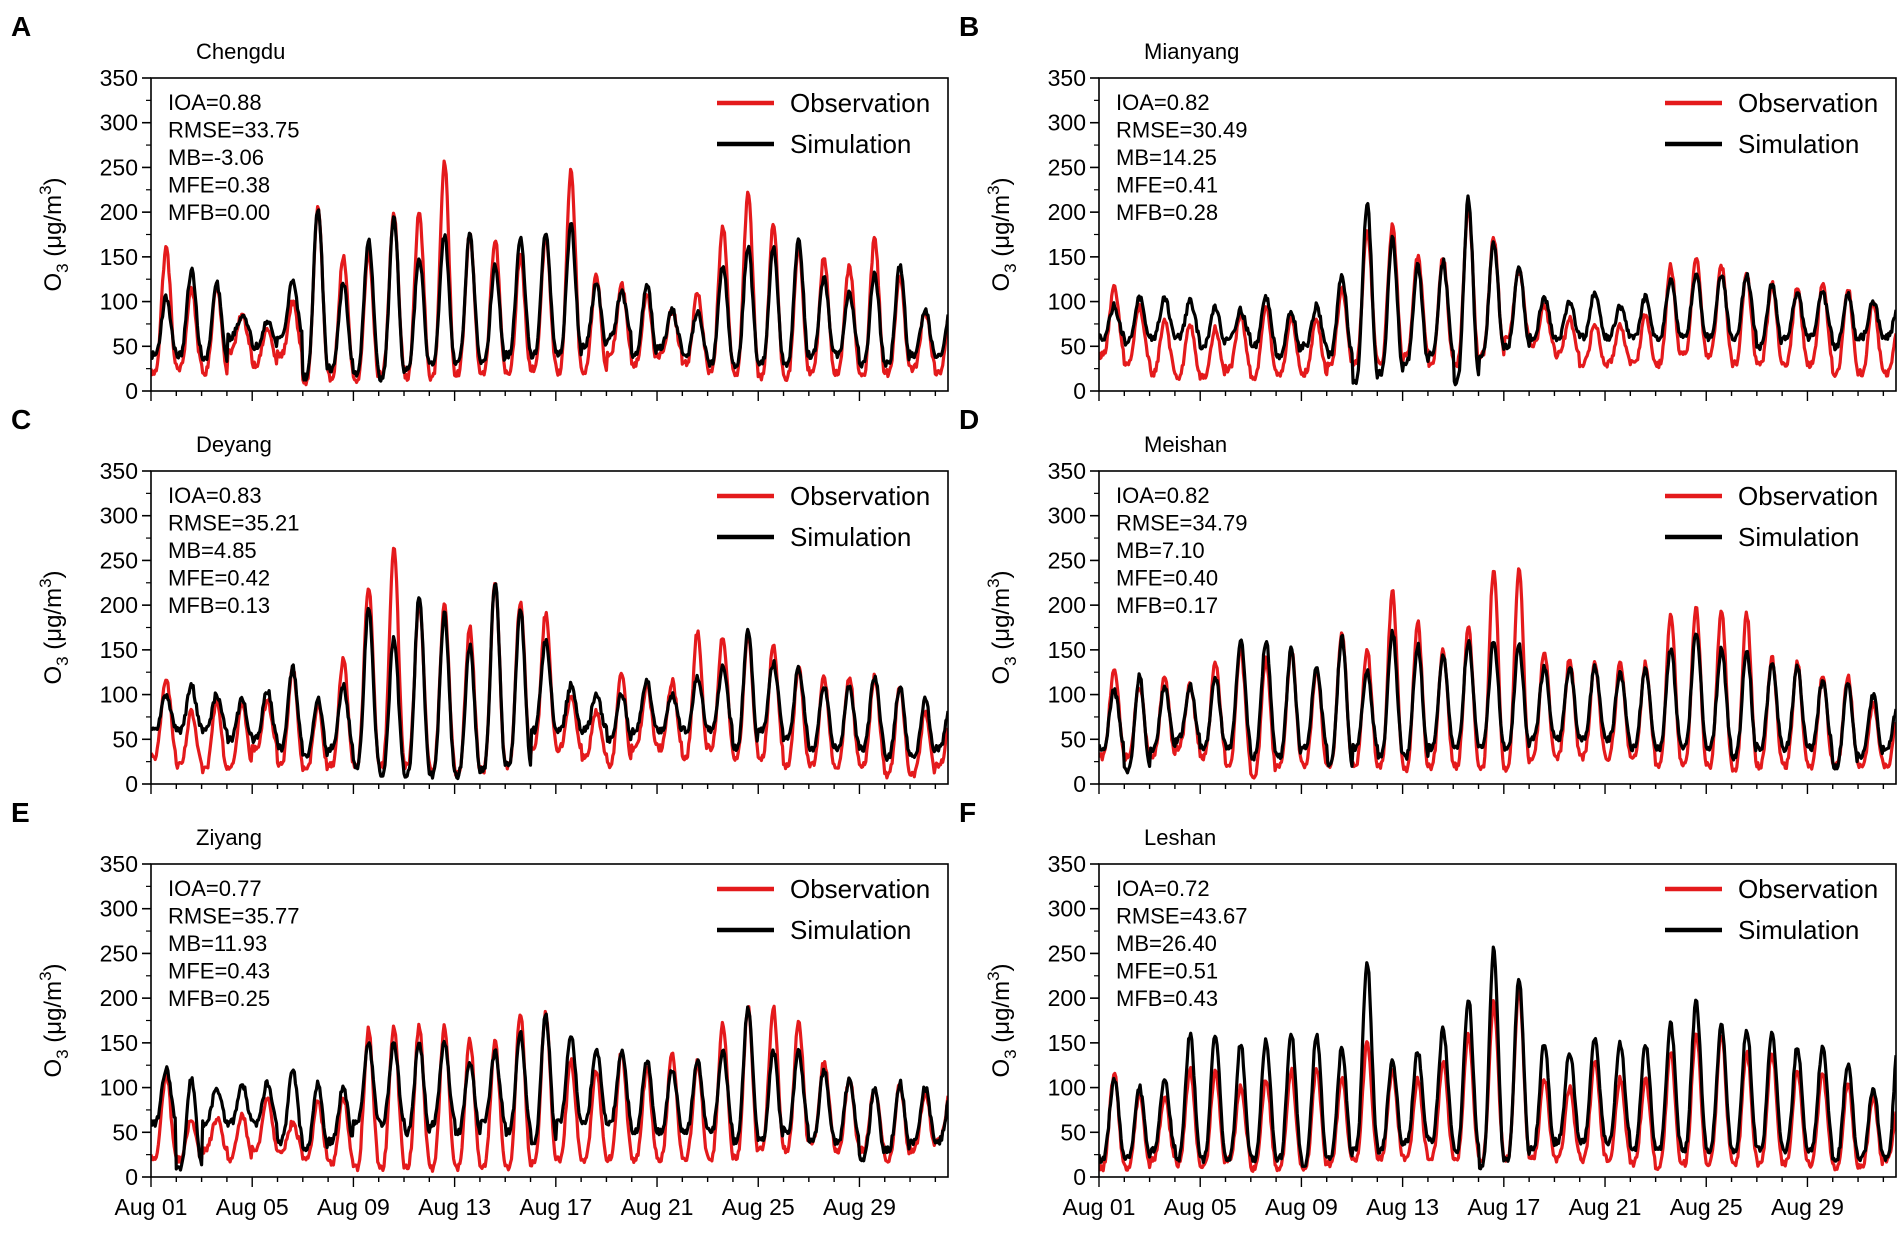 Image resolution: width=1904 pixels, height=1233 pixels. I want to click on panel-city-title: Leshan, so click(1180, 837).